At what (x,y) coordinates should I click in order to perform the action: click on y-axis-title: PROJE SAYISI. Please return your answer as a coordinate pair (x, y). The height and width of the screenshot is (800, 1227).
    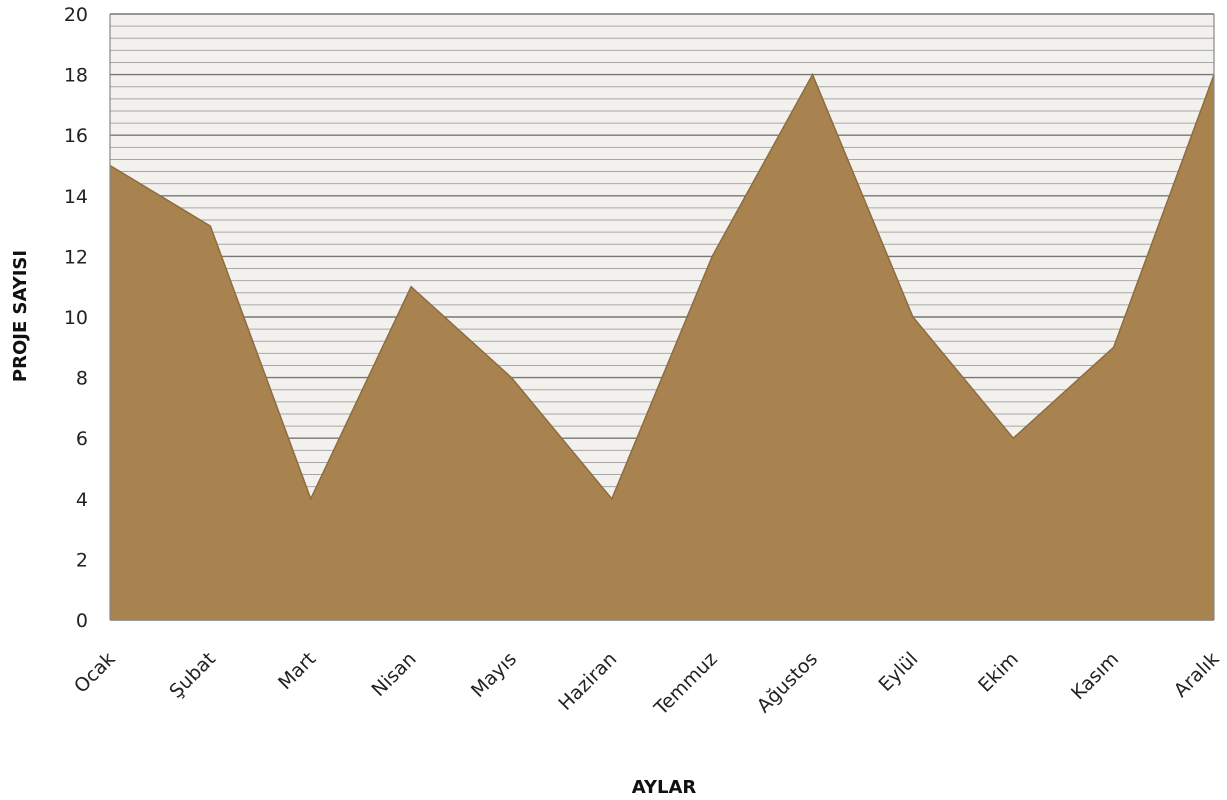
    Looking at the image, I should click on (20, 316).